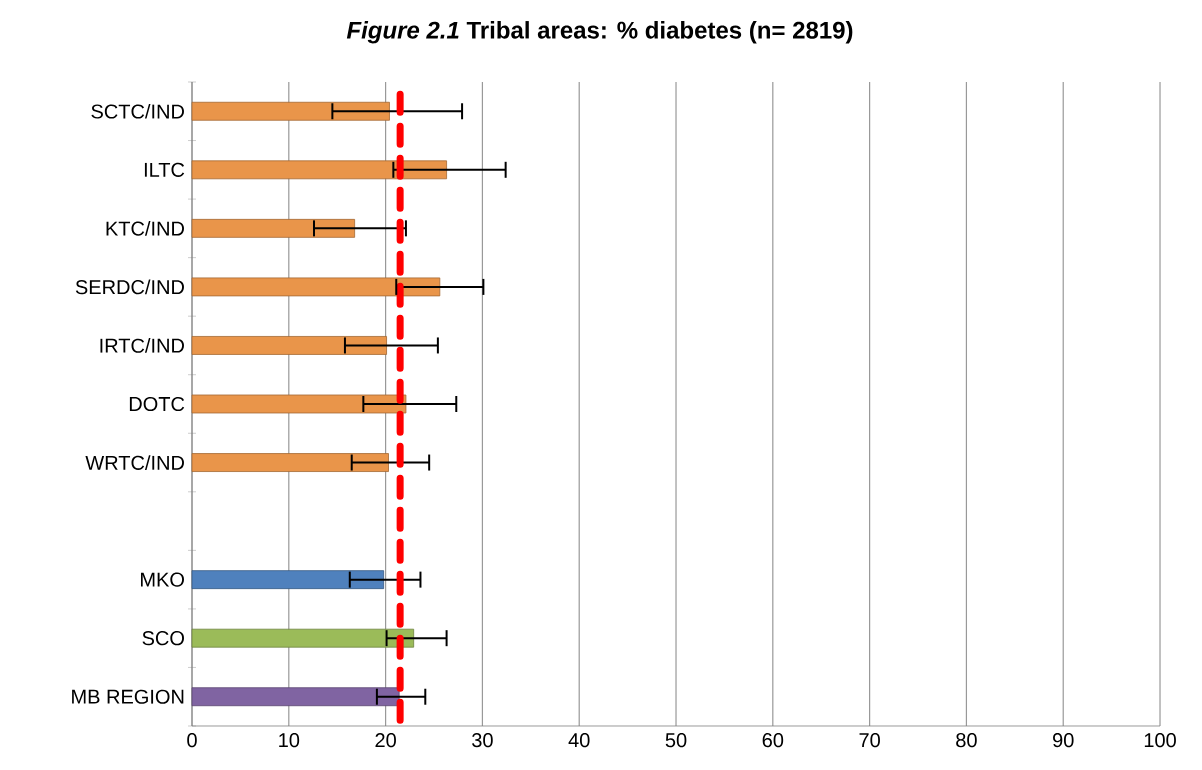 This screenshot has height=770, width=1202. I want to click on x-tick-label: 0, so click(192, 740).